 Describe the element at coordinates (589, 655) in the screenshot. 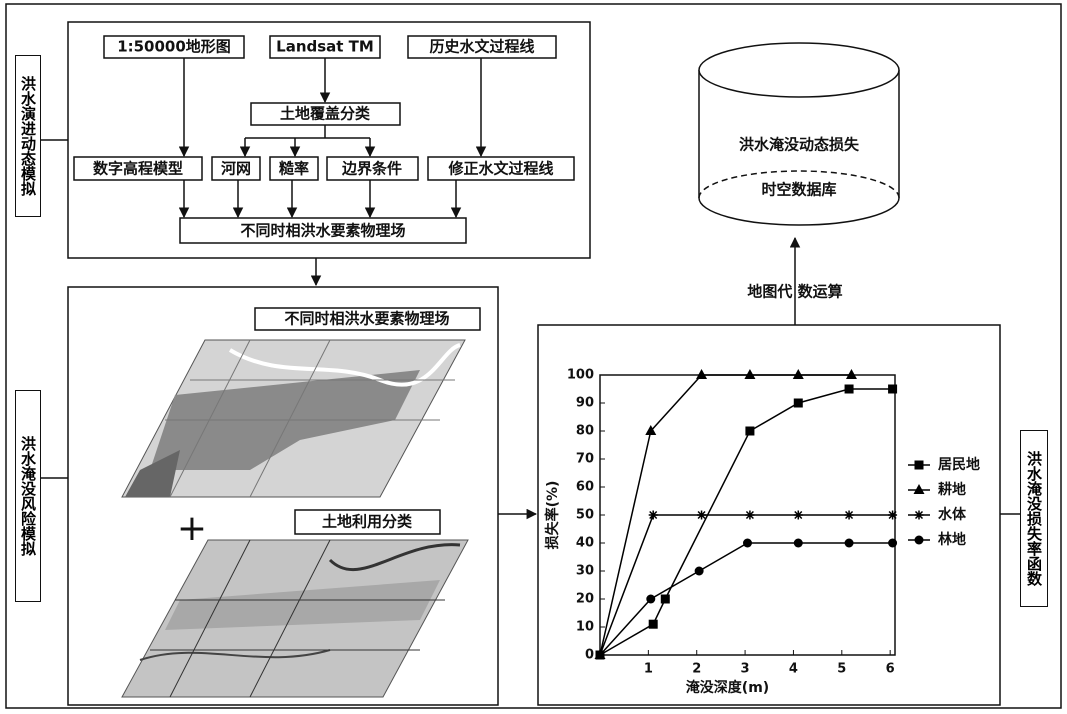

I see `y-tick-label: 0` at that location.